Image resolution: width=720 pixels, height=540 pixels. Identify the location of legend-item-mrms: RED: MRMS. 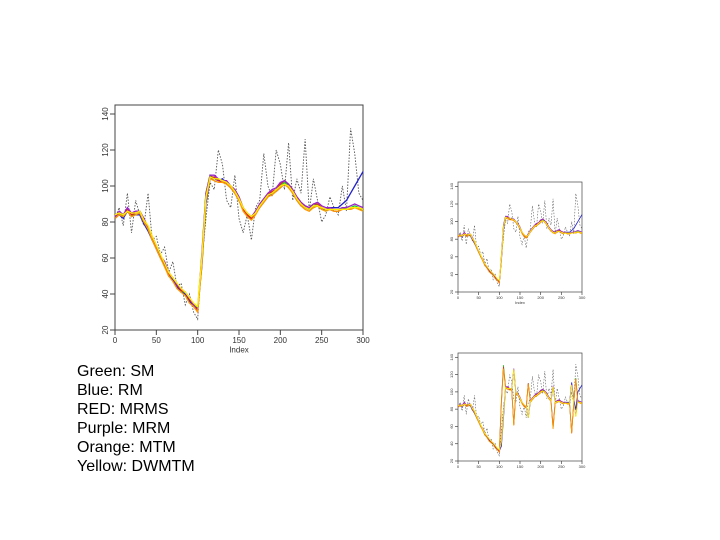
(123, 409).